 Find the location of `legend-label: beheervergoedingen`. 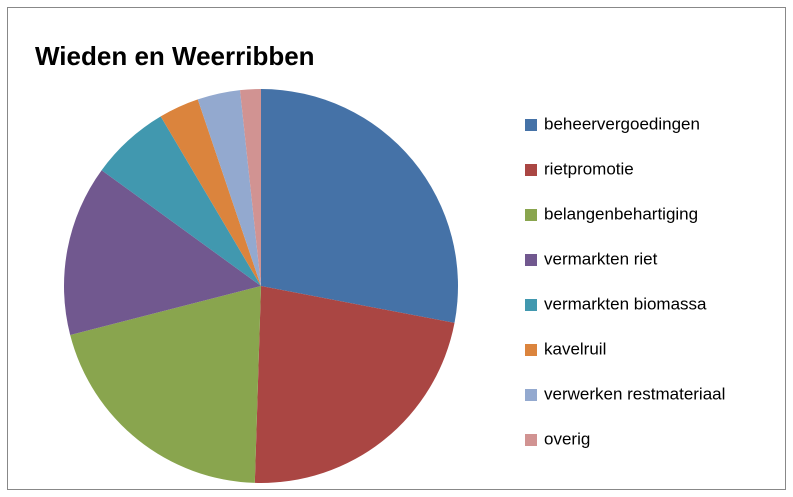

legend-label: beheervergoedingen is located at coordinates (622, 123).